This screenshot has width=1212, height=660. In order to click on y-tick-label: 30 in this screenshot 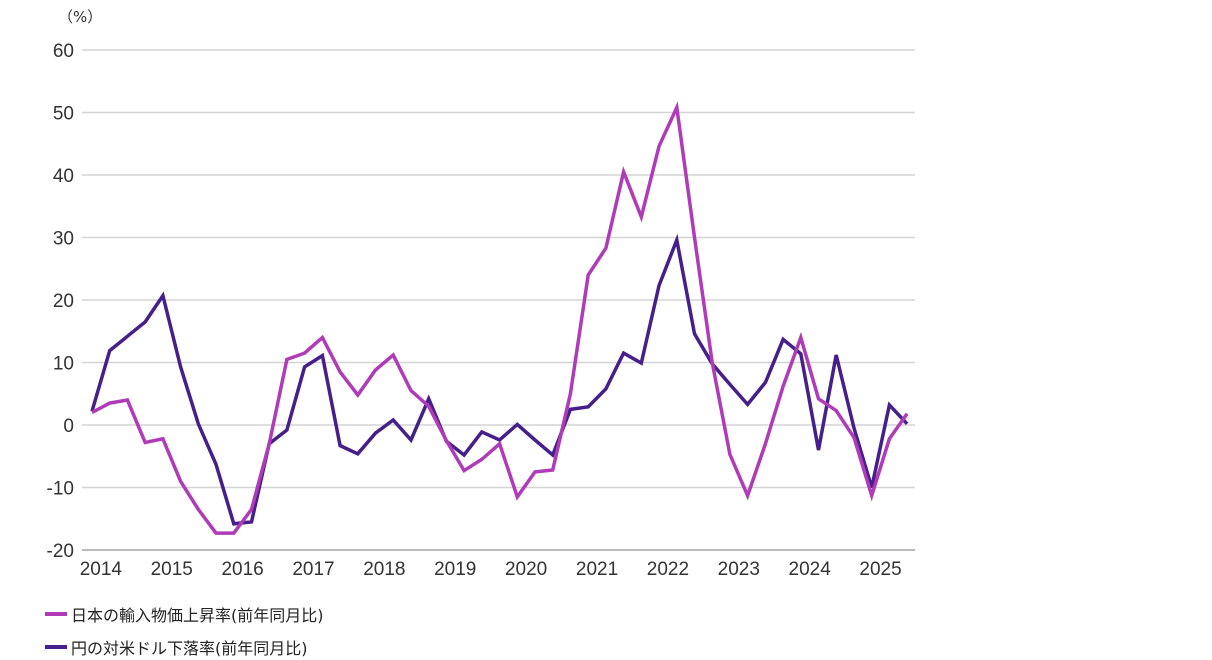, I will do `click(63, 239)`.